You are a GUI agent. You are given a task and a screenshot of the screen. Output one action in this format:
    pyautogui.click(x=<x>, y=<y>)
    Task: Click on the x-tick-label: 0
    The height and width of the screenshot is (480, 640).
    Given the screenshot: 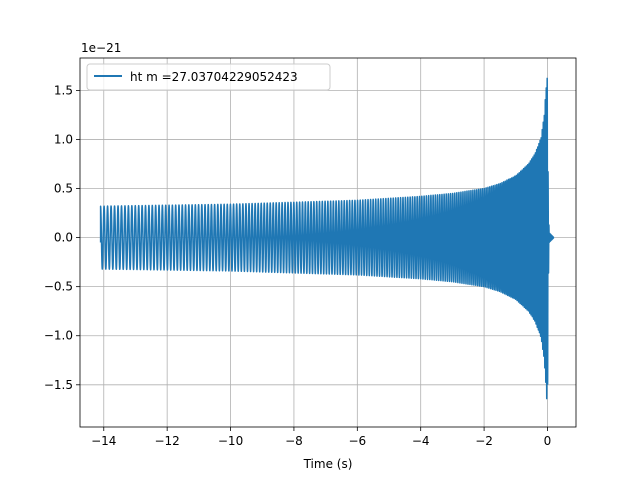 What is the action you would take?
    pyautogui.click(x=548, y=441)
    